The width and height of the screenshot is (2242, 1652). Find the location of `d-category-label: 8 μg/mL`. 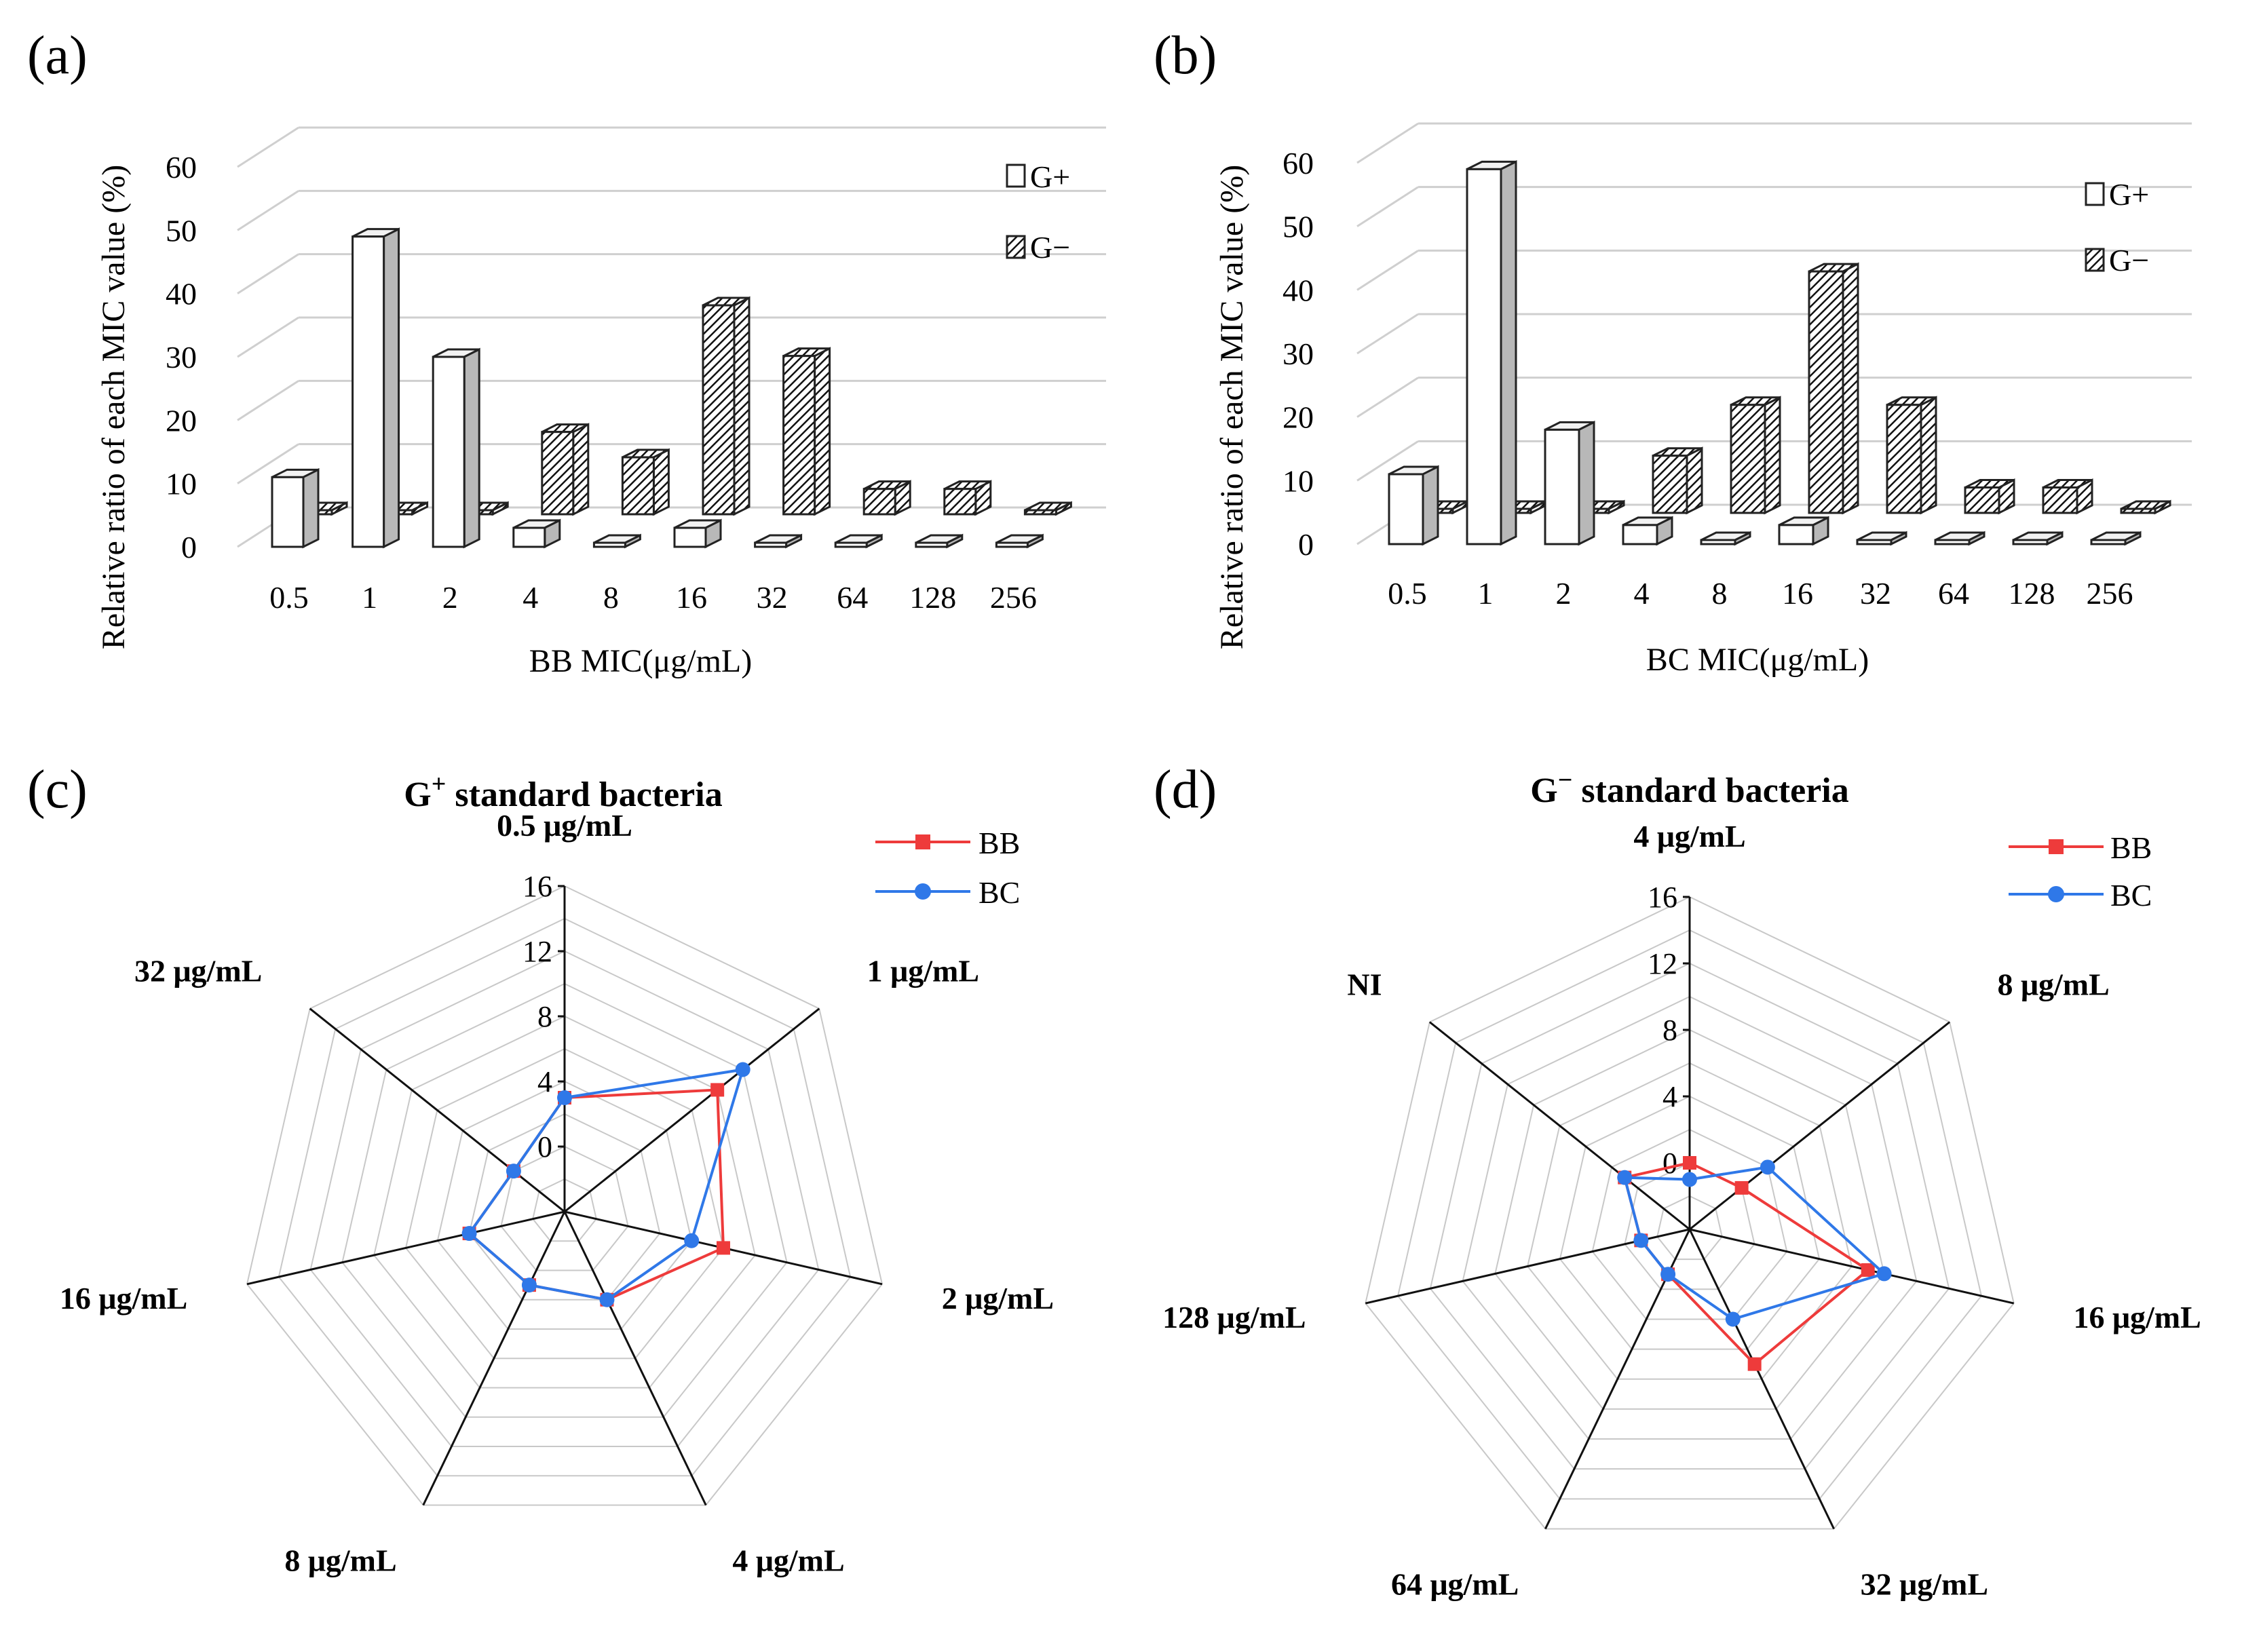

d-category-label: 8 μg/mL is located at coordinates (2053, 984).